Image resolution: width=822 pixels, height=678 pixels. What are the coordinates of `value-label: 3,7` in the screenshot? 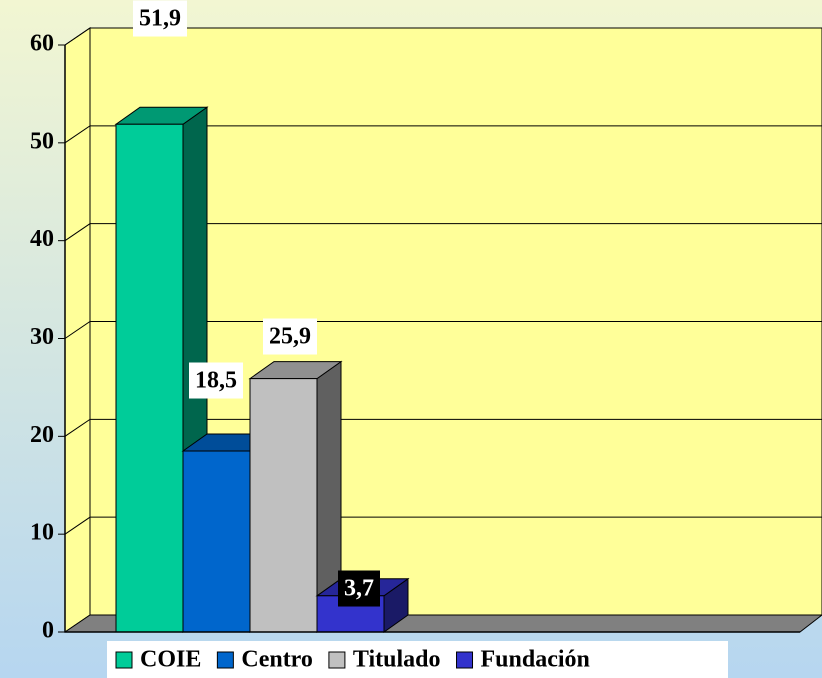 It's located at (359, 589).